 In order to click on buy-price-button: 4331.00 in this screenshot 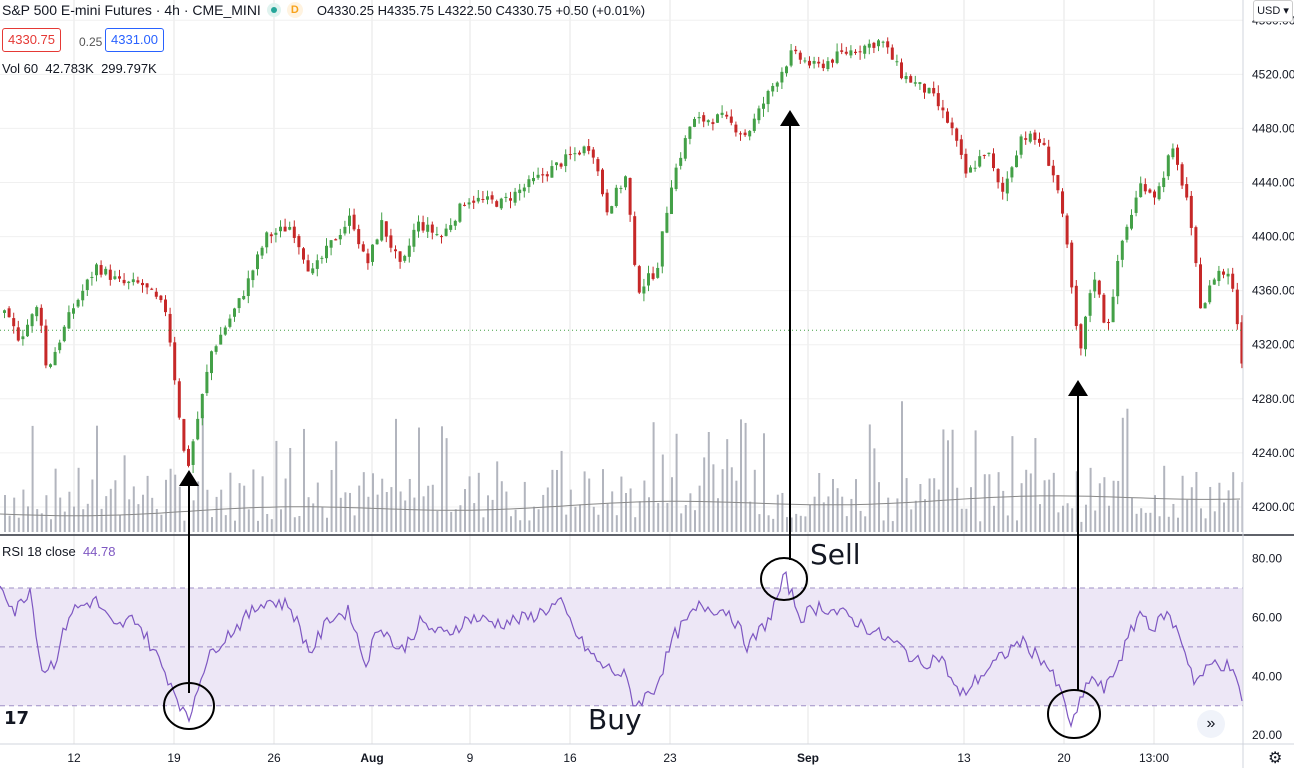, I will do `click(134, 40)`.